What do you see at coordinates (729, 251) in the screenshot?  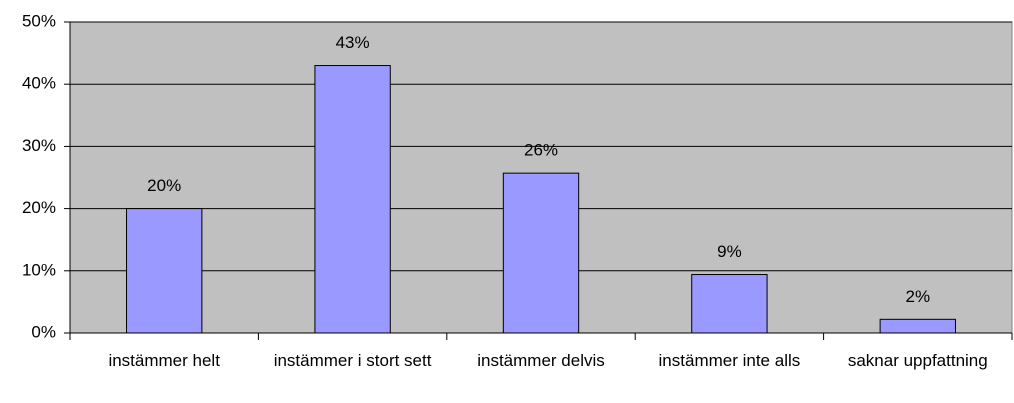 I see `data-label: 9%` at bounding box center [729, 251].